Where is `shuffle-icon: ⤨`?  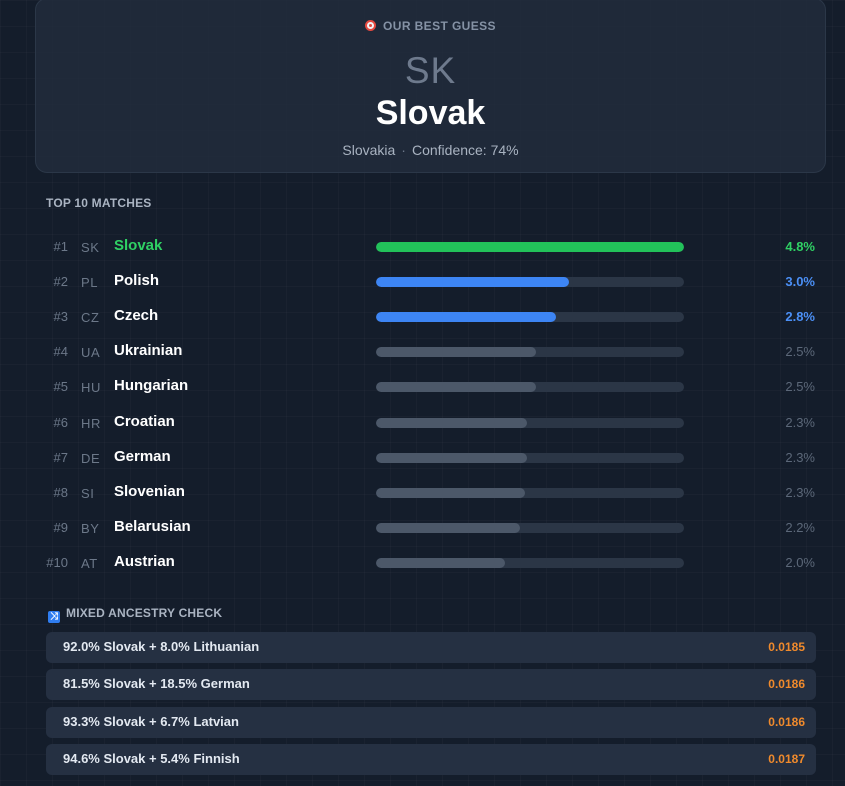
shuffle-icon: ⤨ is located at coordinates (54, 617).